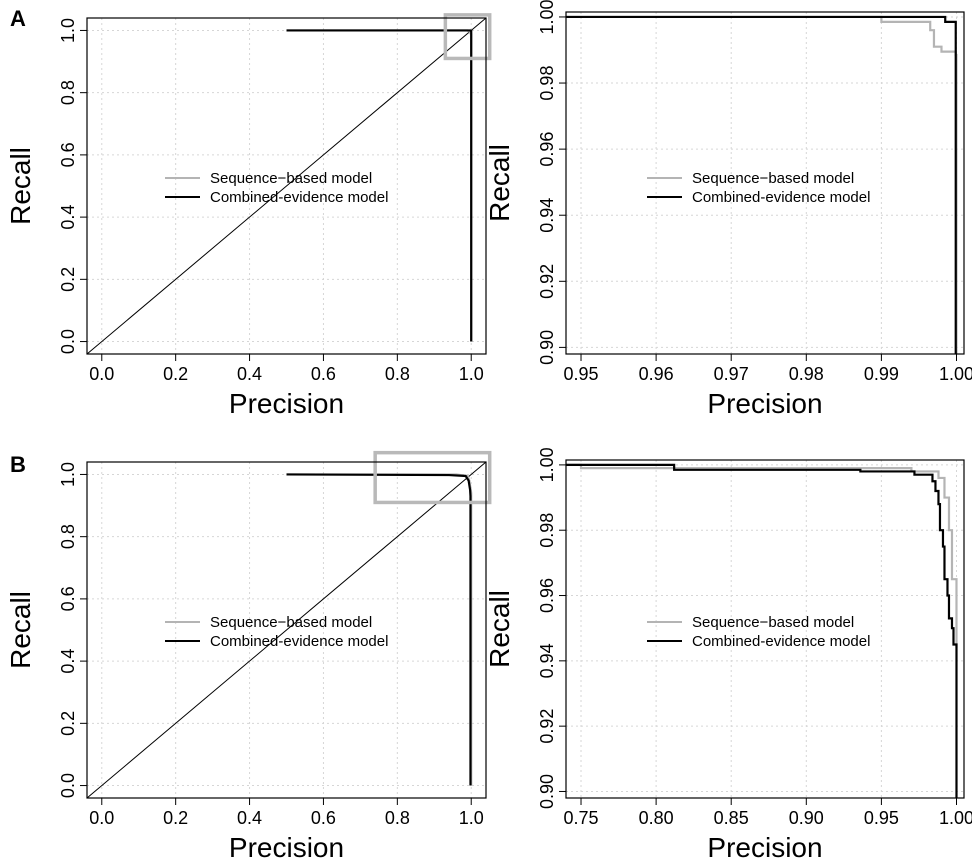  I want to click on x-tick-label: 0.85, so click(731, 818).